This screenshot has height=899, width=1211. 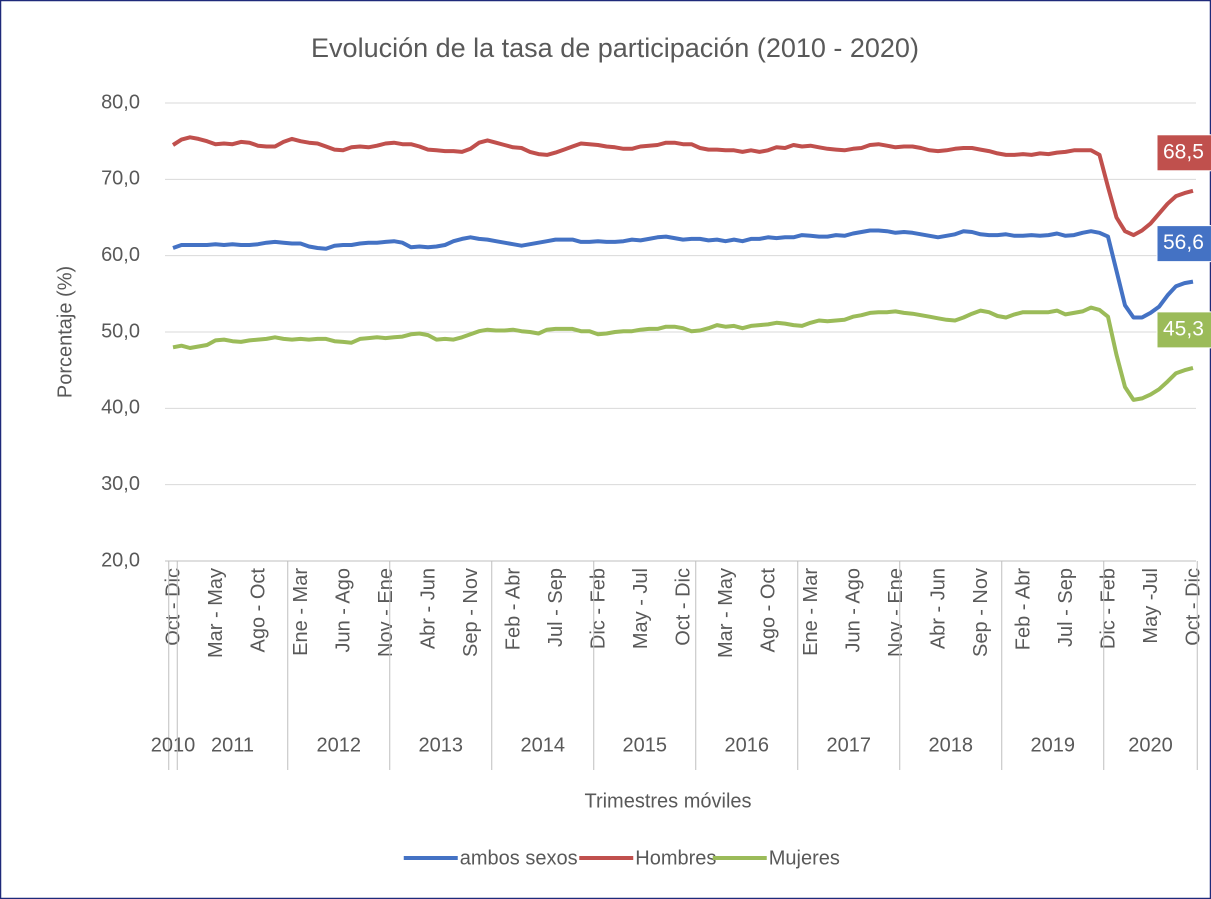 What do you see at coordinates (951, 745) in the screenshot?
I see `year-label: 2018` at bounding box center [951, 745].